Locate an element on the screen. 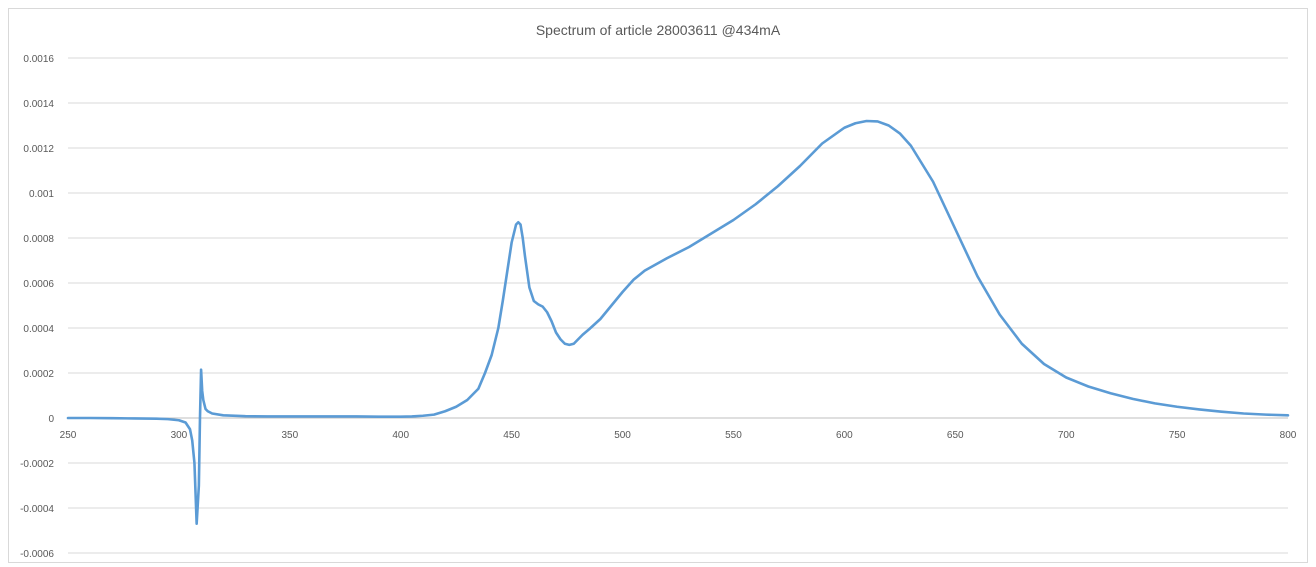 This screenshot has width=1316, height=567. x-tick-label: 800 is located at coordinates (1288, 435).